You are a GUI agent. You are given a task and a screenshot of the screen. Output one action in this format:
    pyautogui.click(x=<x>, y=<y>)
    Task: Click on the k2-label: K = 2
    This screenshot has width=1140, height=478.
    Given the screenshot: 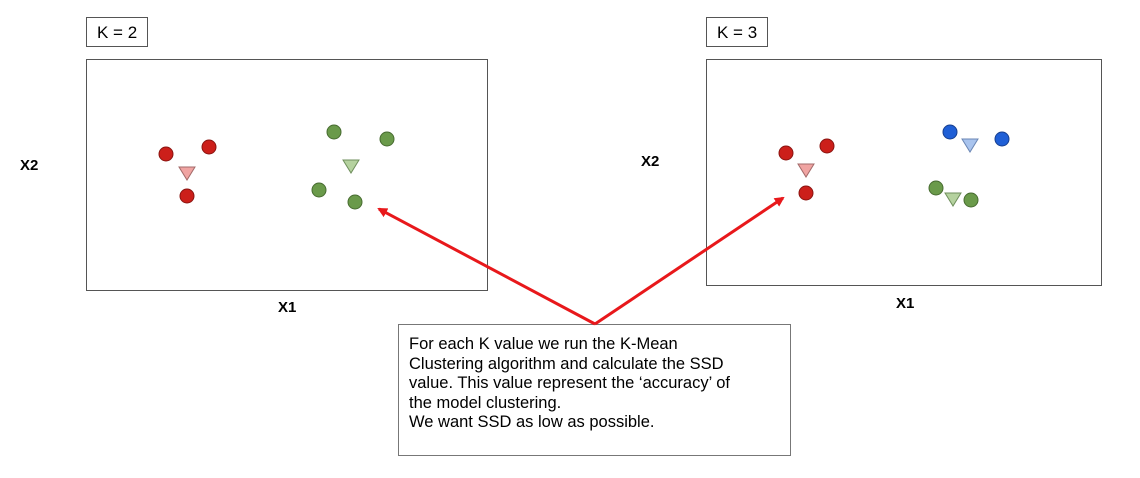 What is the action you would take?
    pyautogui.click(x=117, y=32)
    